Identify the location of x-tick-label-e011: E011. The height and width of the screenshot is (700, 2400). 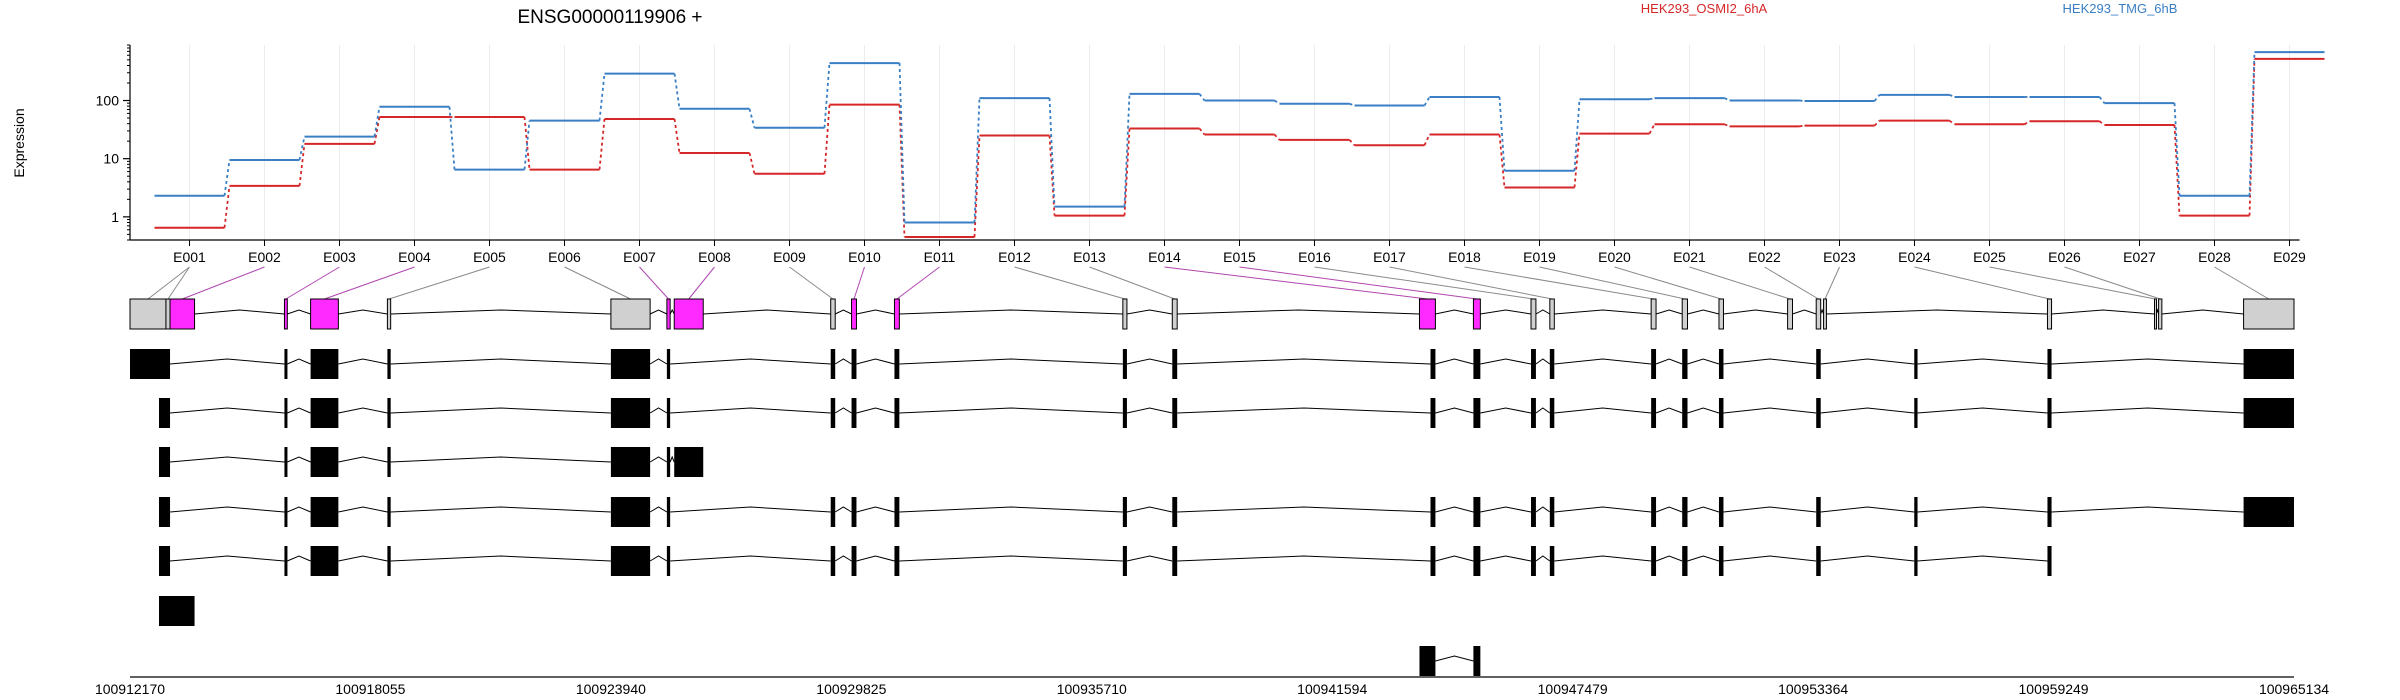
(940, 257).